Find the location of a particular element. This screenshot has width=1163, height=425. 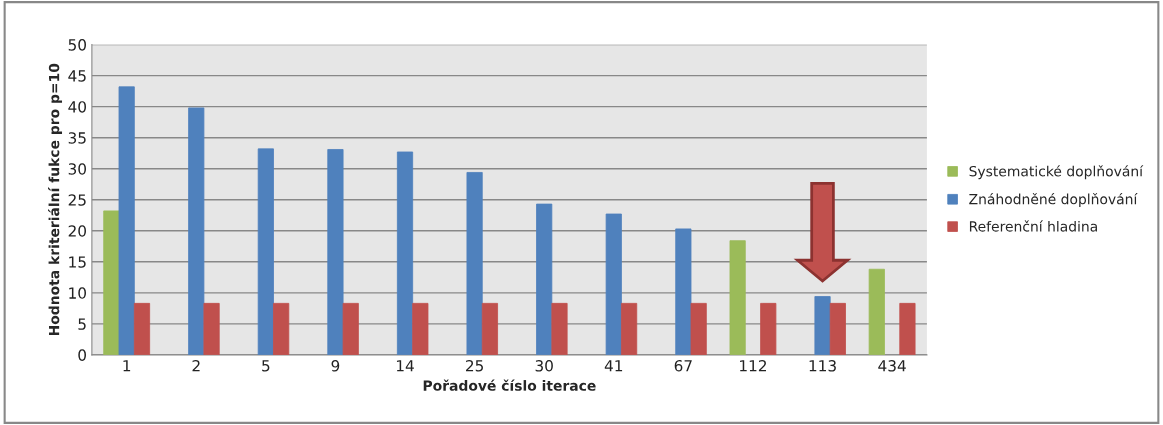

x-tick-label: 9 is located at coordinates (335, 366).